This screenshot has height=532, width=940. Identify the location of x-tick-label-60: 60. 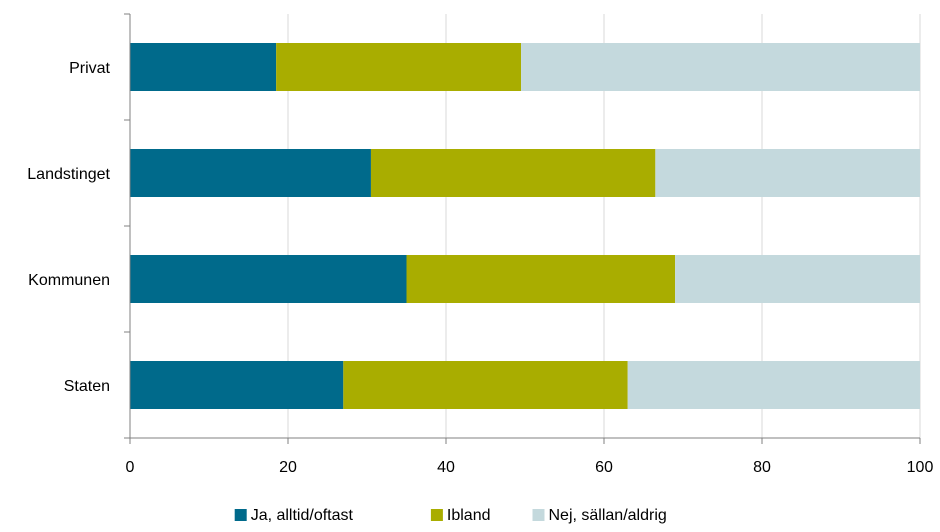
(604, 467).